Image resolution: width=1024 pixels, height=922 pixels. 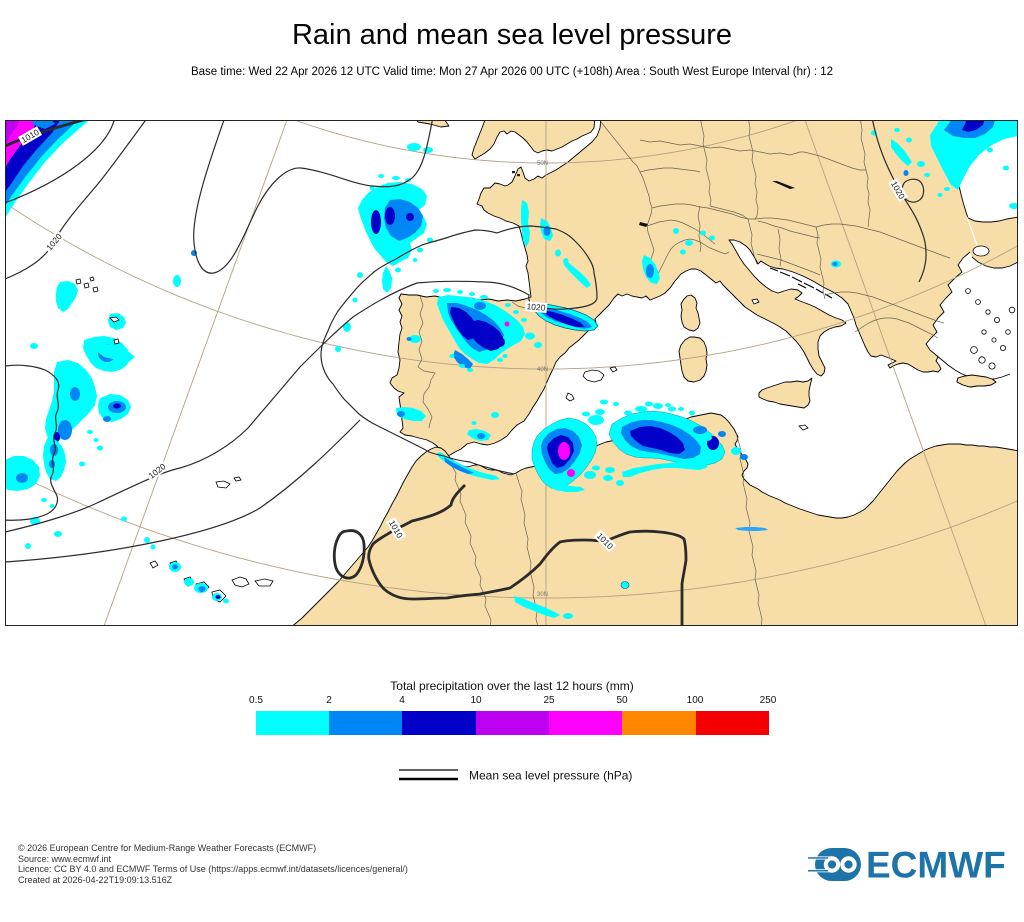 What do you see at coordinates (936, 865) in the screenshot?
I see `svg-text: ECMWF` at bounding box center [936, 865].